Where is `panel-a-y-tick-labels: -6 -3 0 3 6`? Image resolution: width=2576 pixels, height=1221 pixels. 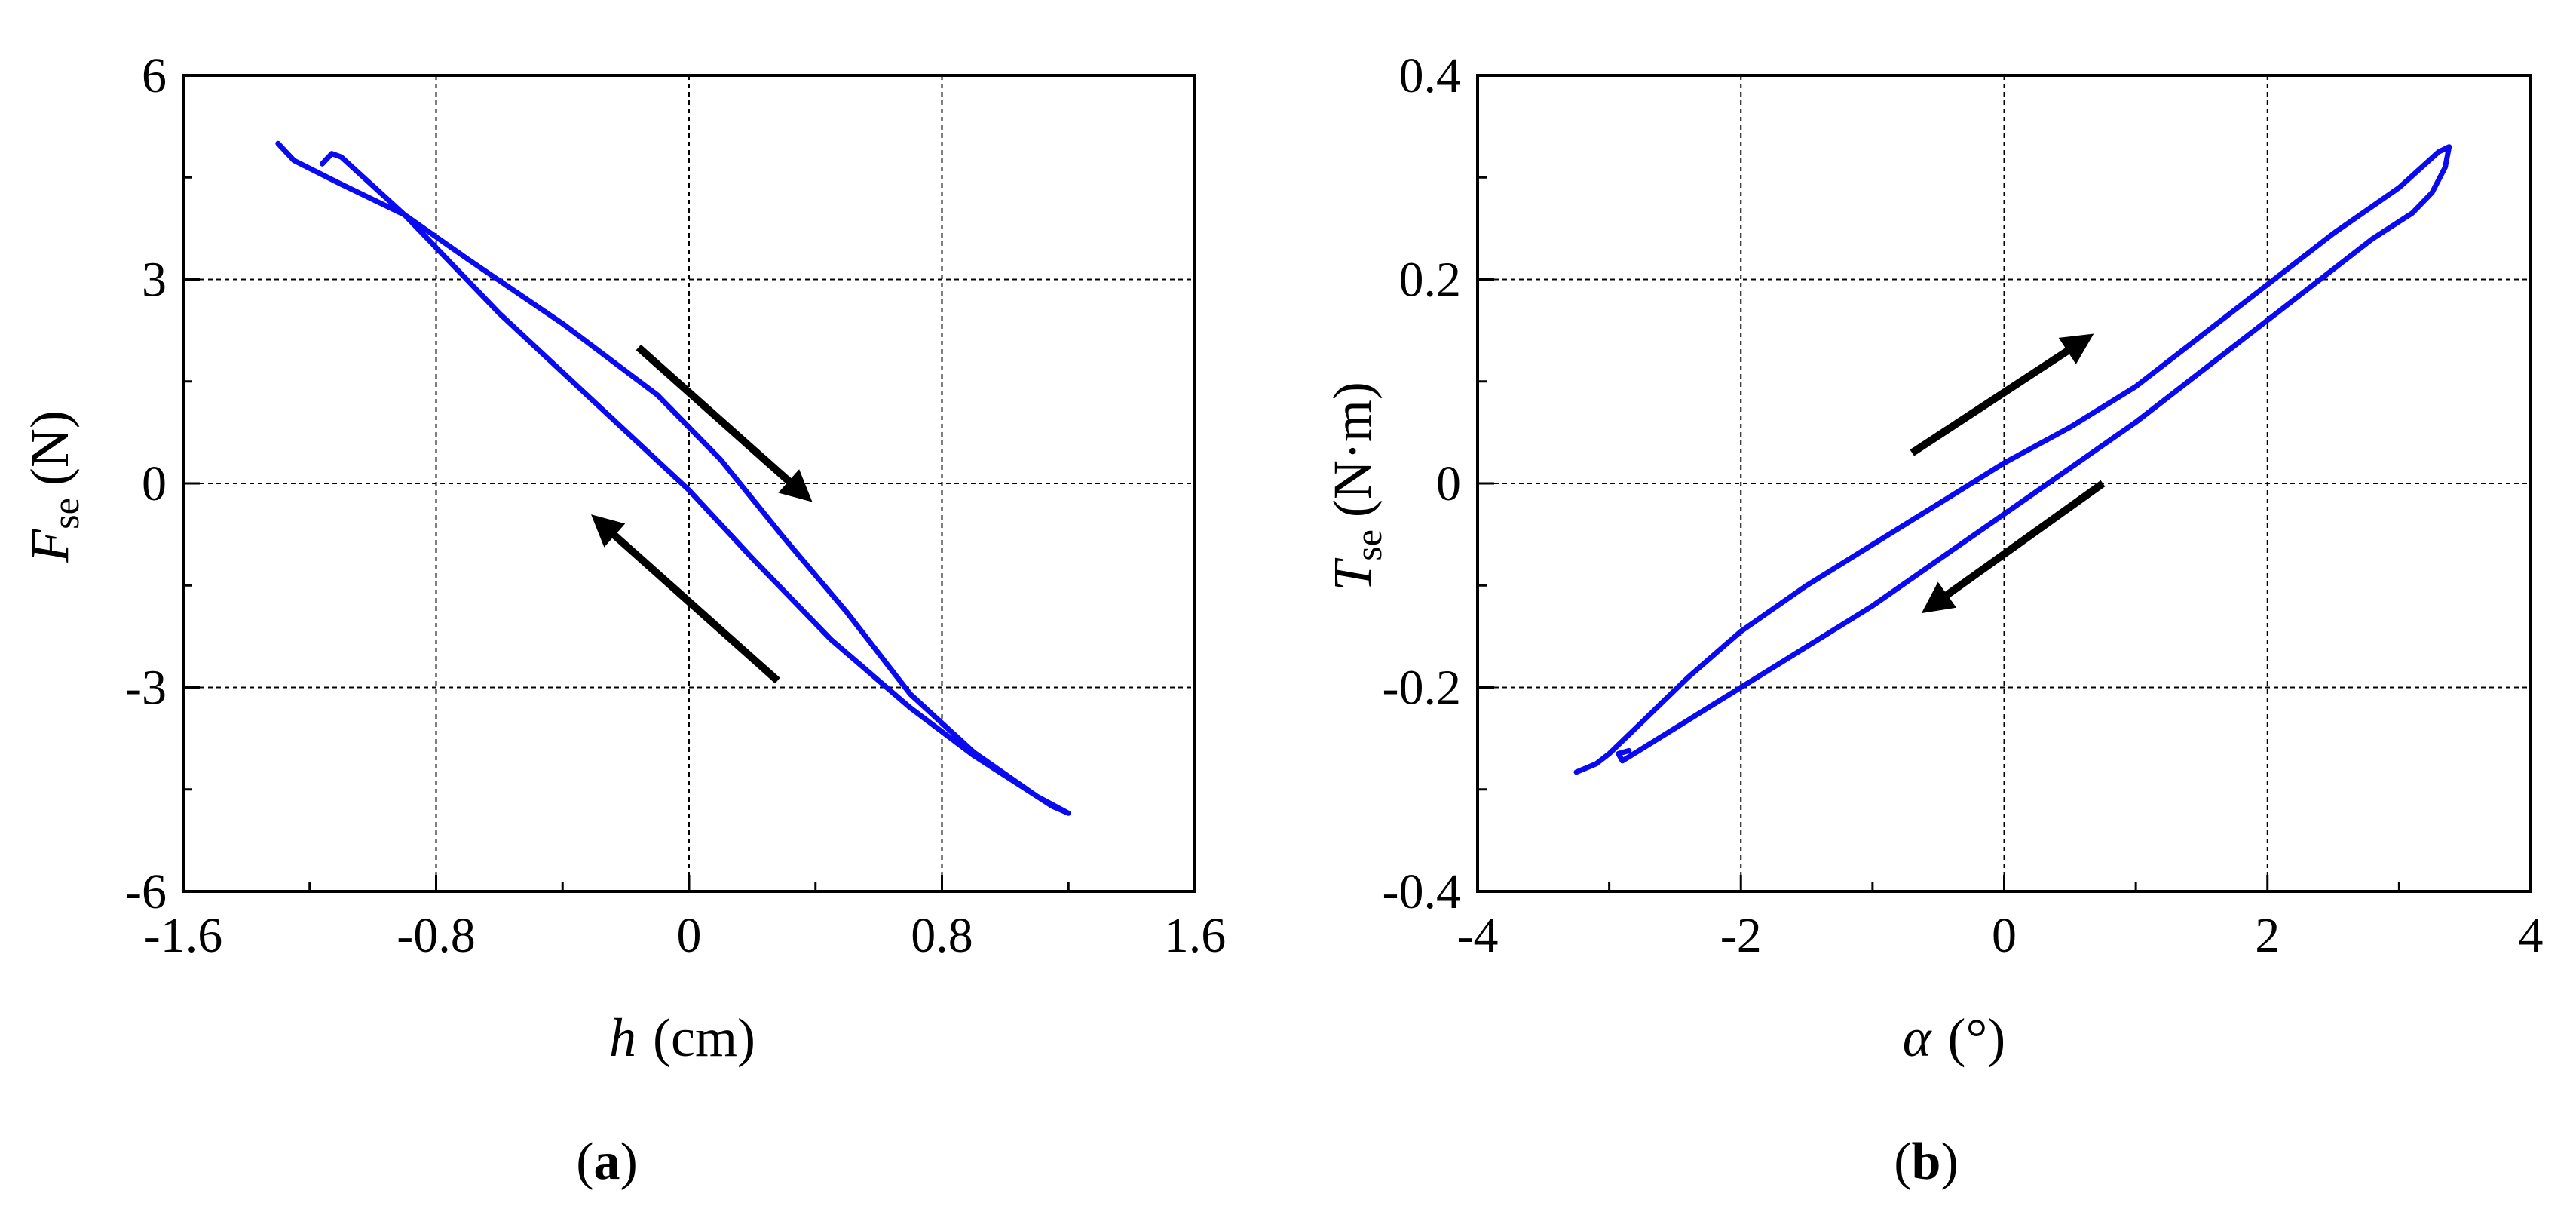
panel-a-y-tick-labels: -6 -3 0 3 6 is located at coordinates (146, 483).